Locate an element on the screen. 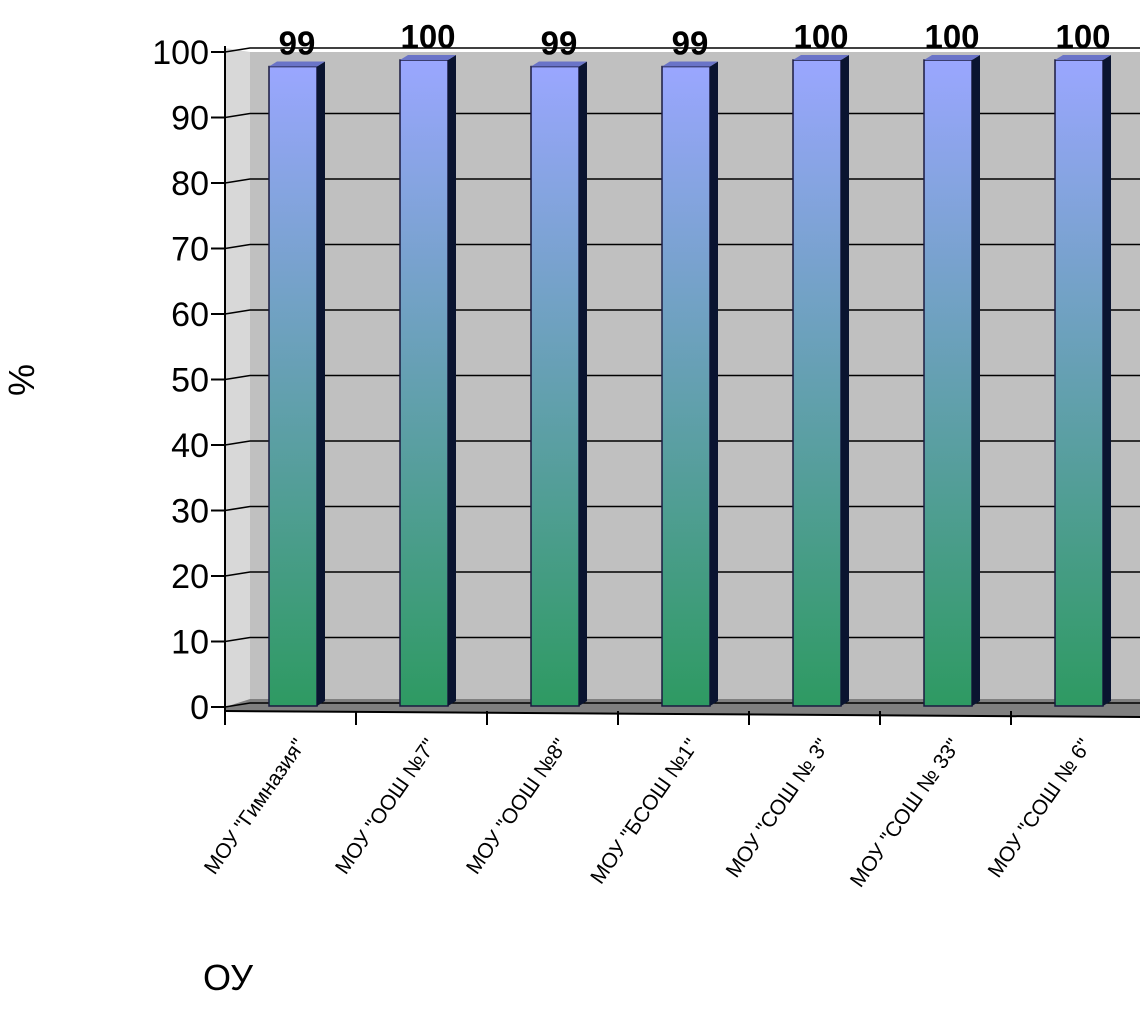  y-tick-label: 90 is located at coordinates (190, 119).